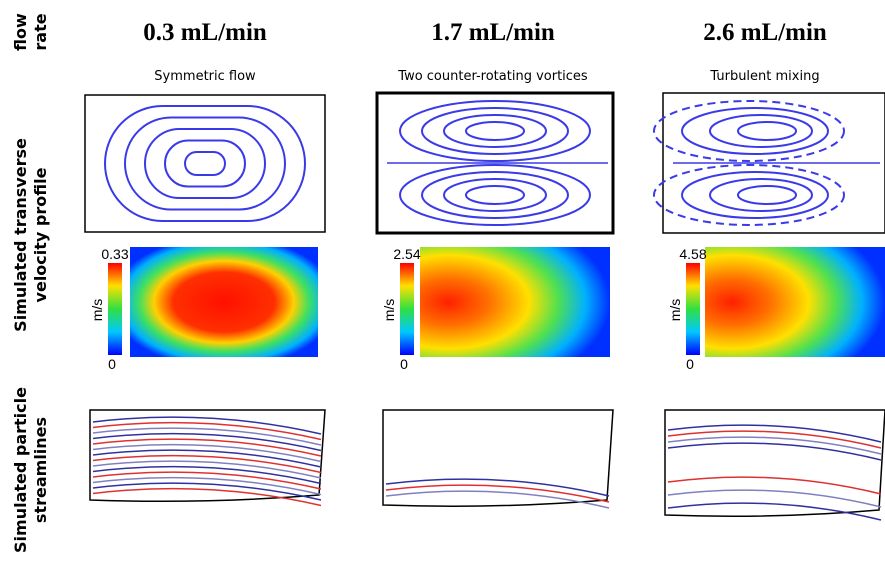  Describe the element at coordinates (765, 32) in the screenshot. I see `column-title: 2.6 mL/min` at that location.